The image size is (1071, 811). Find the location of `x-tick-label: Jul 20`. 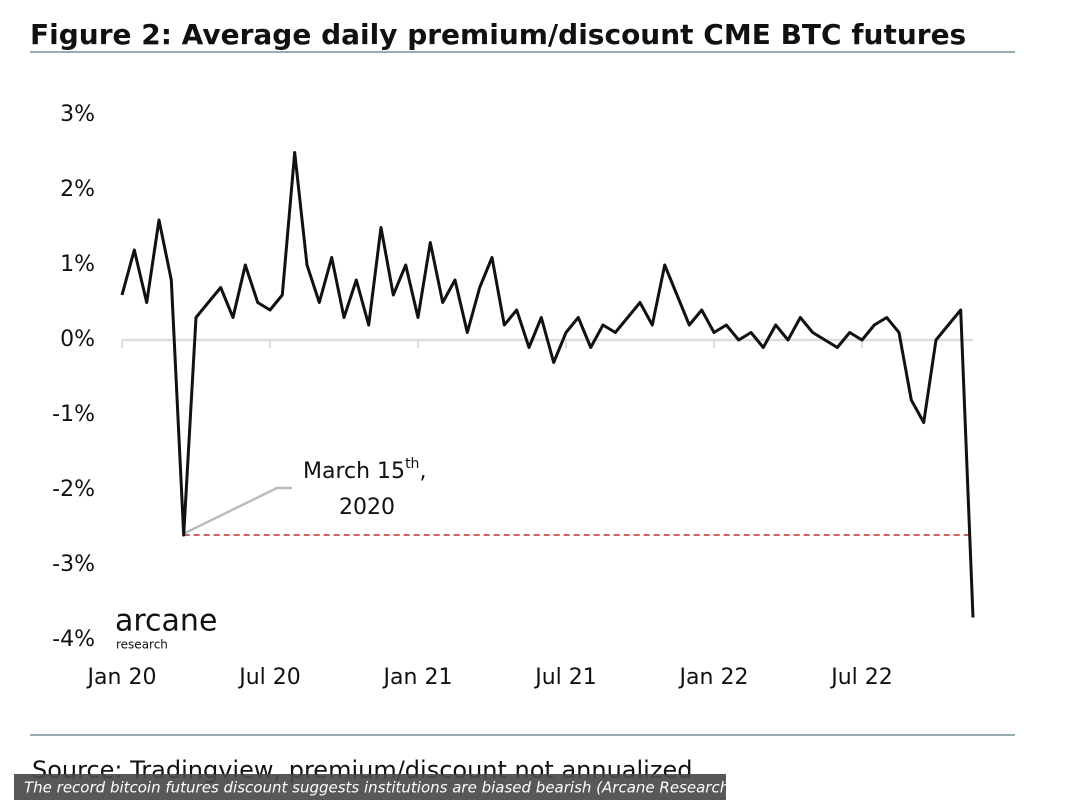

x-tick-label: Jul 20 is located at coordinates (269, 677).